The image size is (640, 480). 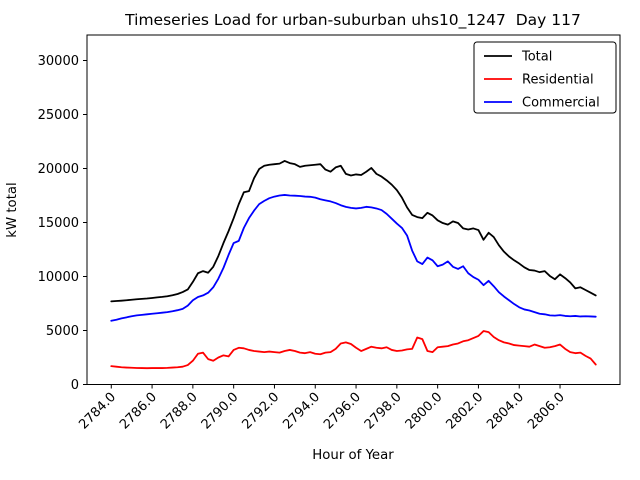 I want to click on x-tick-label: 2788.0, so click(x=179, y=411).